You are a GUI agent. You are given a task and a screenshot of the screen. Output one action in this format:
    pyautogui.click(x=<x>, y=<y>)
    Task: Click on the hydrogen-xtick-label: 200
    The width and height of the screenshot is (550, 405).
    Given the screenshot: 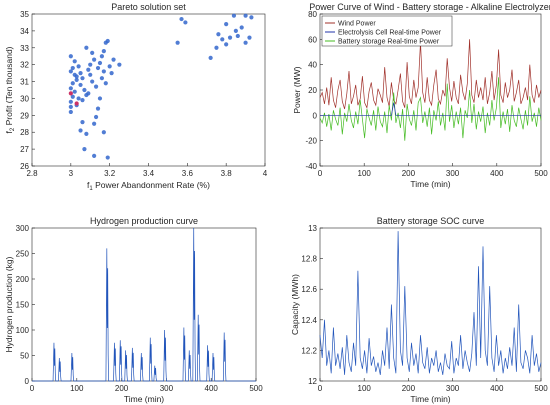 What is the action you would take?
    pyautogui.click(x=122, y=388)
    